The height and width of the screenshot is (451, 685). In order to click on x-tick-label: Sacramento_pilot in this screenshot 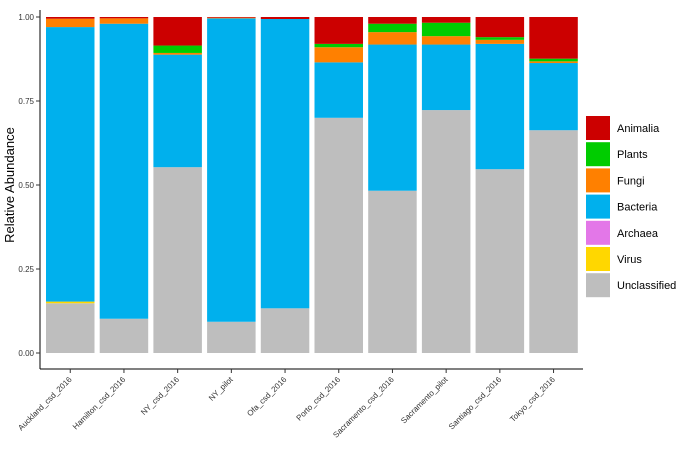, I will do `click(424, 400)`.